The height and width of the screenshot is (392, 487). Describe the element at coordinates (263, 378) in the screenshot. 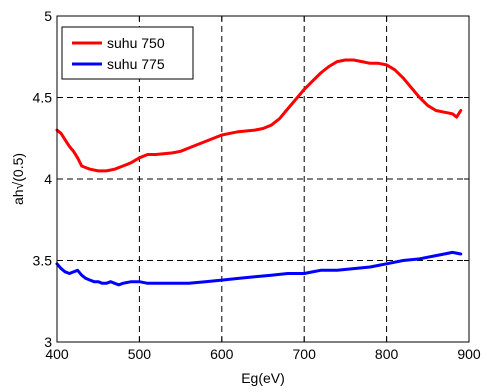

I see `x-axis-label: Eg(eV)` at that location.